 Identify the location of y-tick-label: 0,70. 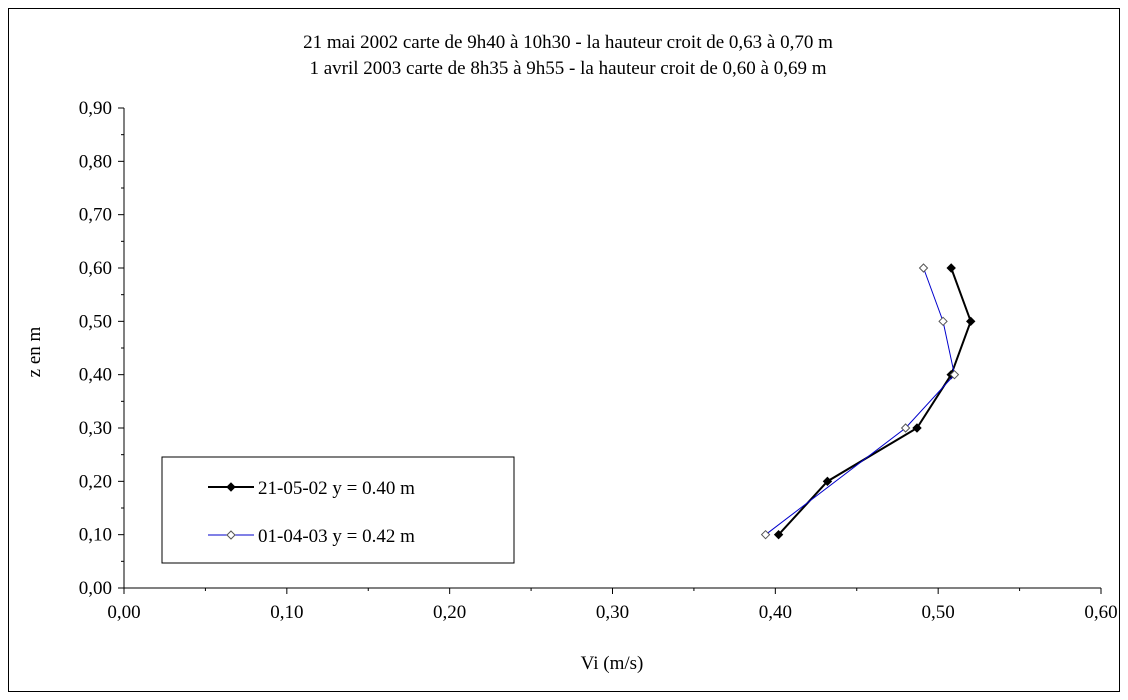
(95, 215).